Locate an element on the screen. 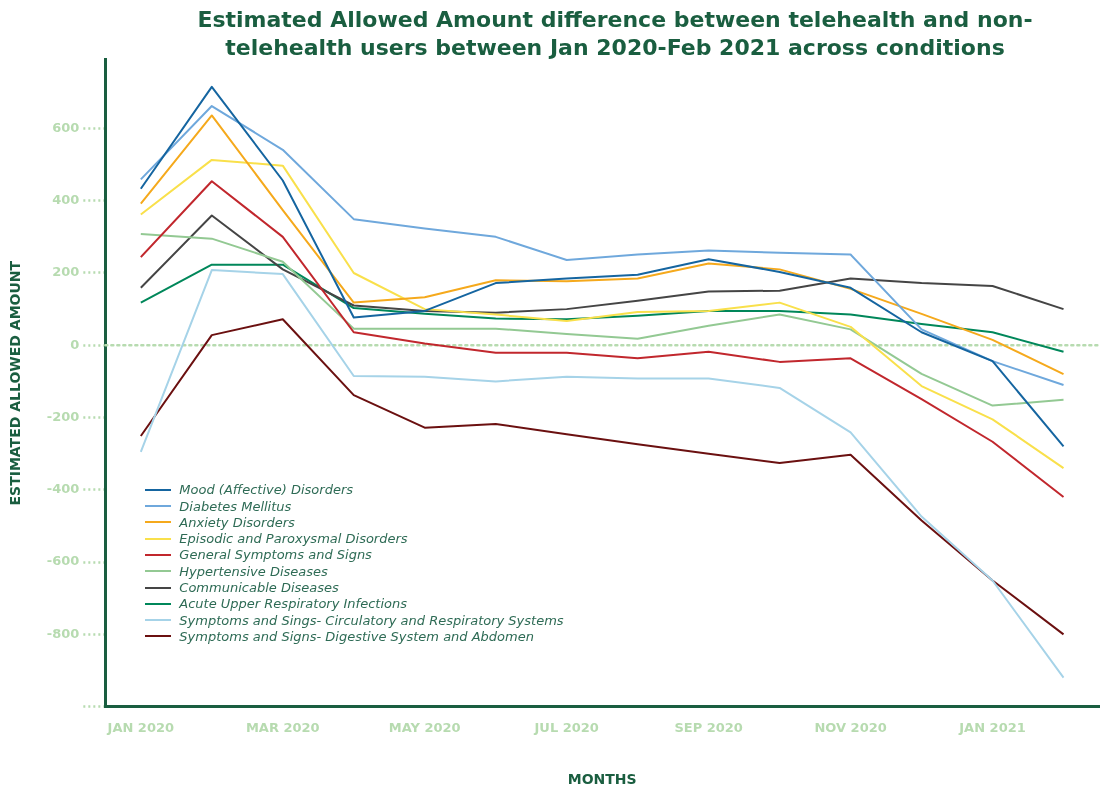 The image size is (1115, 803). legend-label: Hypertensive Diseases is located at coordinates (253, 571).